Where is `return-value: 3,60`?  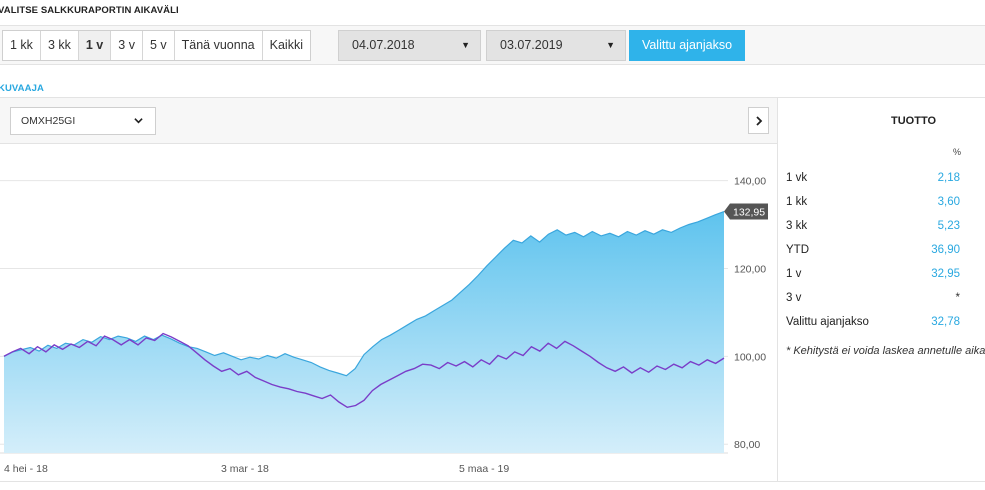 return-value: 3,60 is located at coordinates (948, 202).